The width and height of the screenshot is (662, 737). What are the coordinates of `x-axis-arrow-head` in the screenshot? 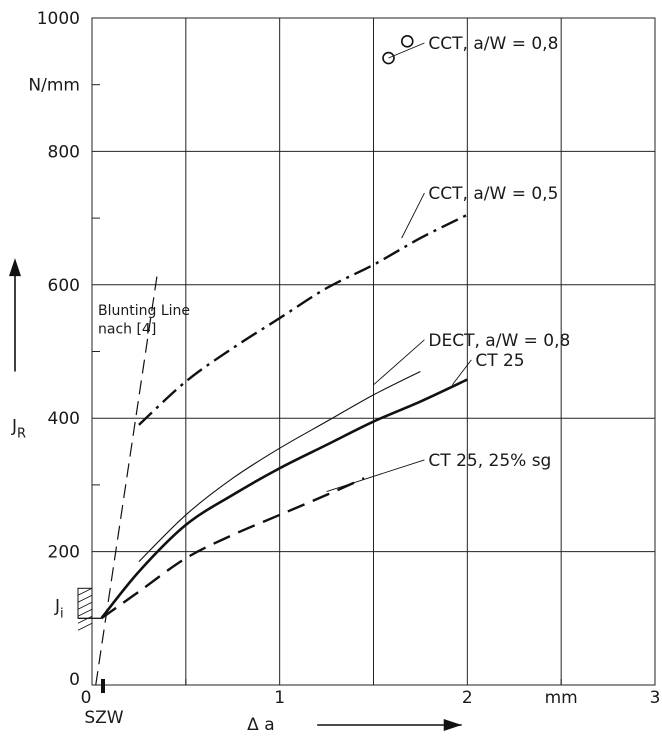 It's located at (452, 725).